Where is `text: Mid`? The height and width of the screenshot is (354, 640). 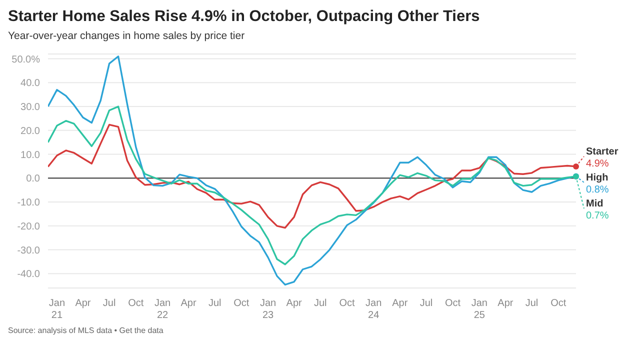
text: Mid is located at coordinates (595, 204).